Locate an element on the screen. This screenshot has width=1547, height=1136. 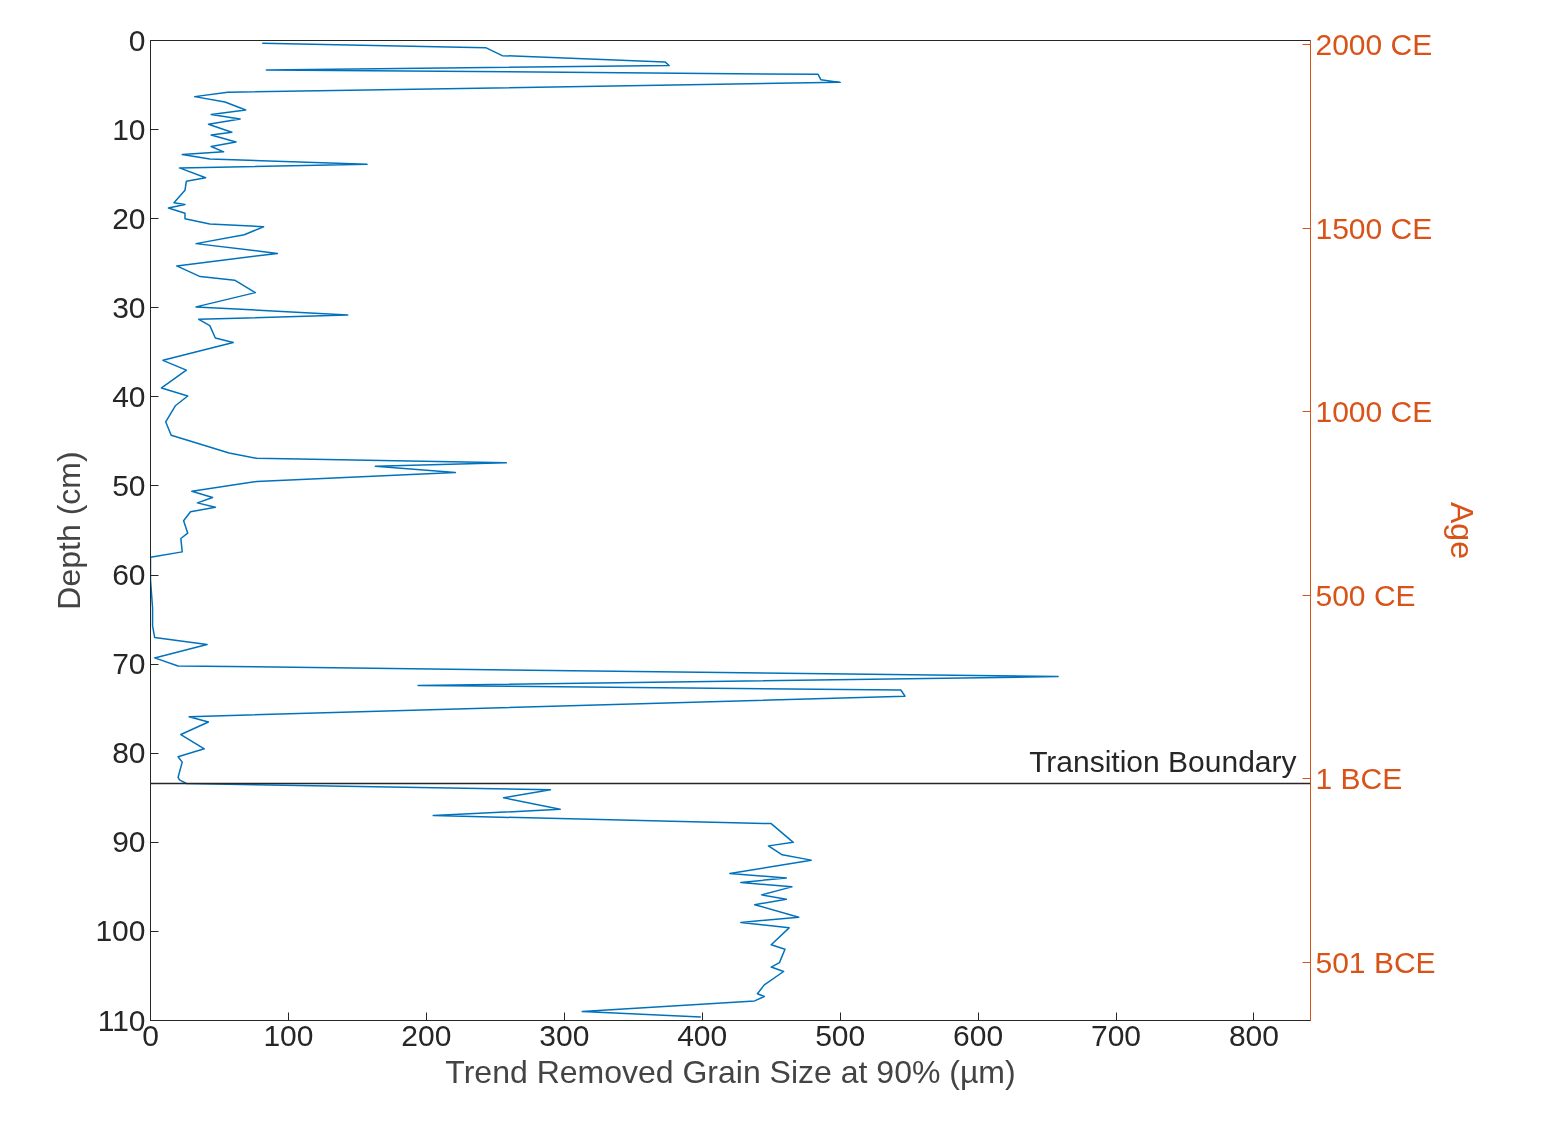
y-axis-title: Depth (cm) is located at coordinates (69, 530).